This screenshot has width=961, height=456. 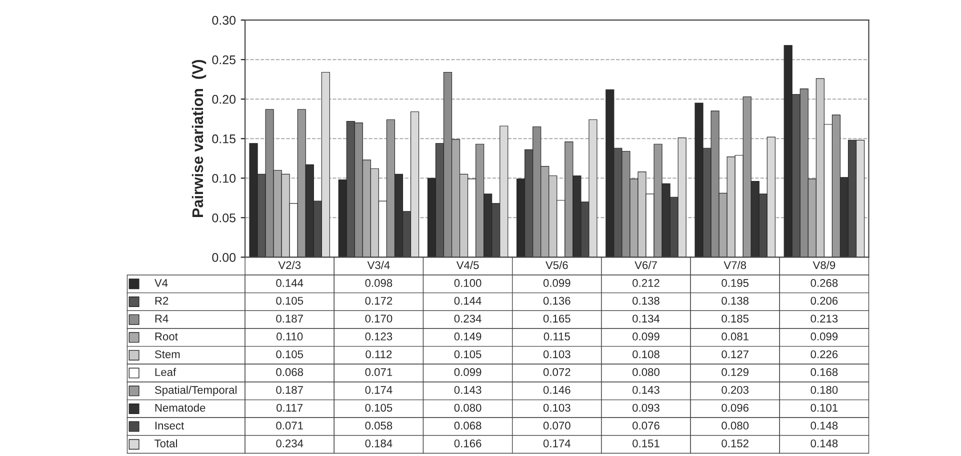 I want to click on data-label: 0.165, so click(x=556, y=318).